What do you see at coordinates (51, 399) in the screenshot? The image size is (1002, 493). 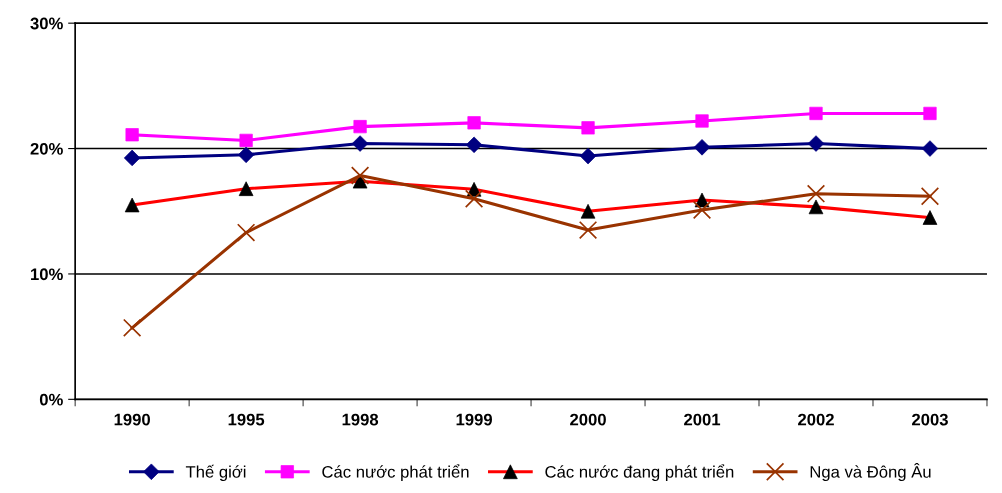 I see `y-tick-label: 0%` at bounding box center [51, 399].